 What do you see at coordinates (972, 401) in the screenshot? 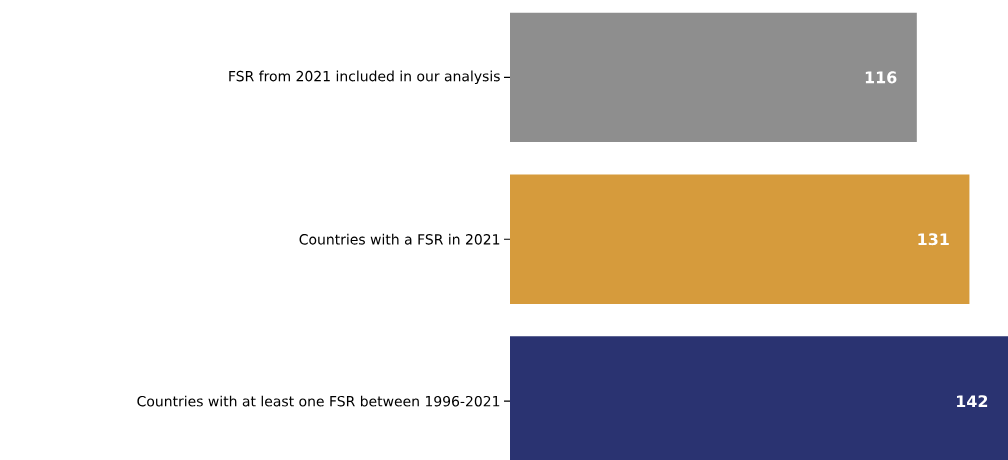
I see `data-label: 142` at bounding box center [972, 401].